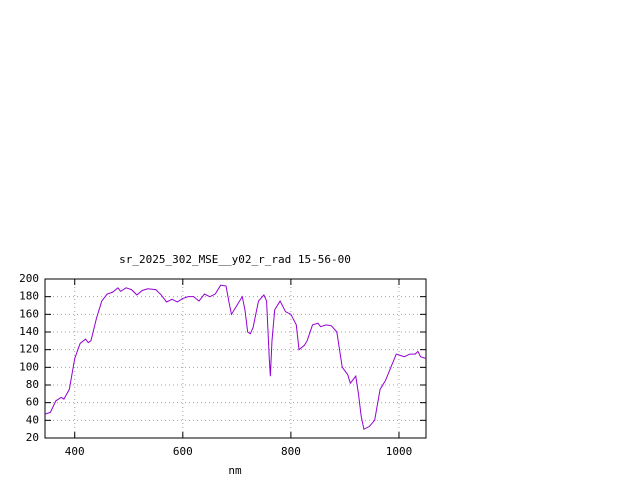  What do you see at coordinates (29, 366) in the screenshot?
I see `y-tick-label: 100` at bounding box center [29, 366].